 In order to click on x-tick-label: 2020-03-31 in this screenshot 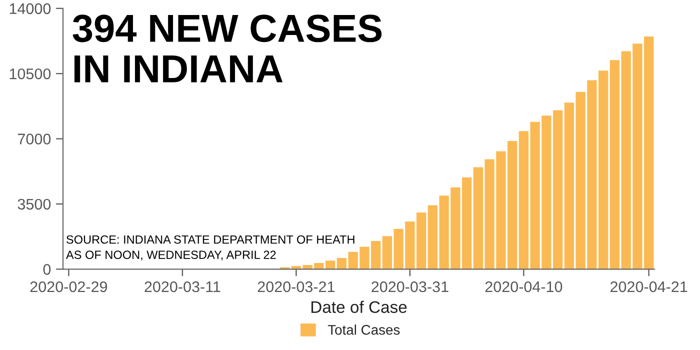, I will do `click(410, 286)`.